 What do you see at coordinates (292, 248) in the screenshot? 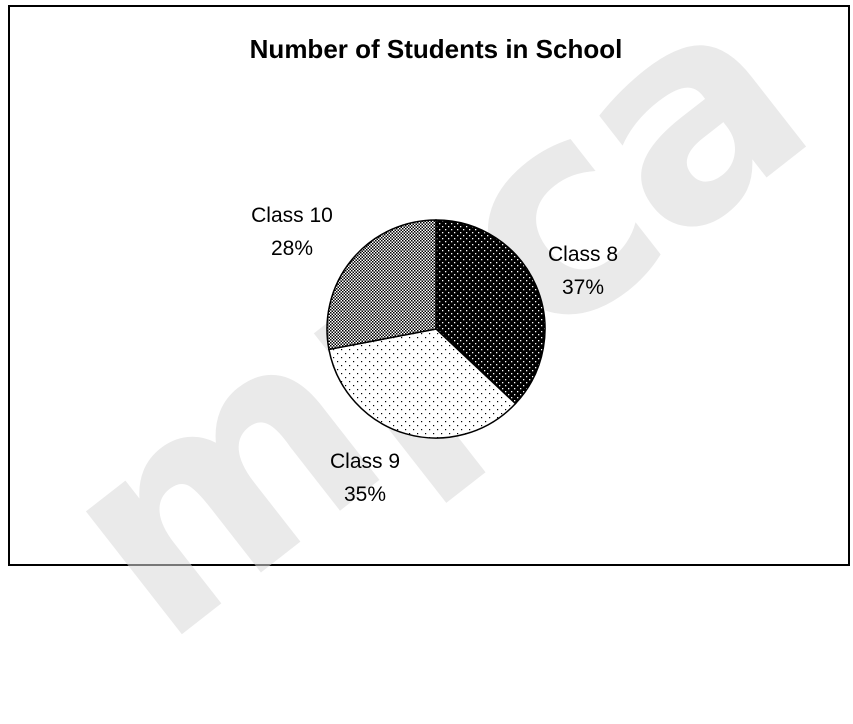
I see `slice-percent-class-10: 28%` at bounding box center [292, 248].